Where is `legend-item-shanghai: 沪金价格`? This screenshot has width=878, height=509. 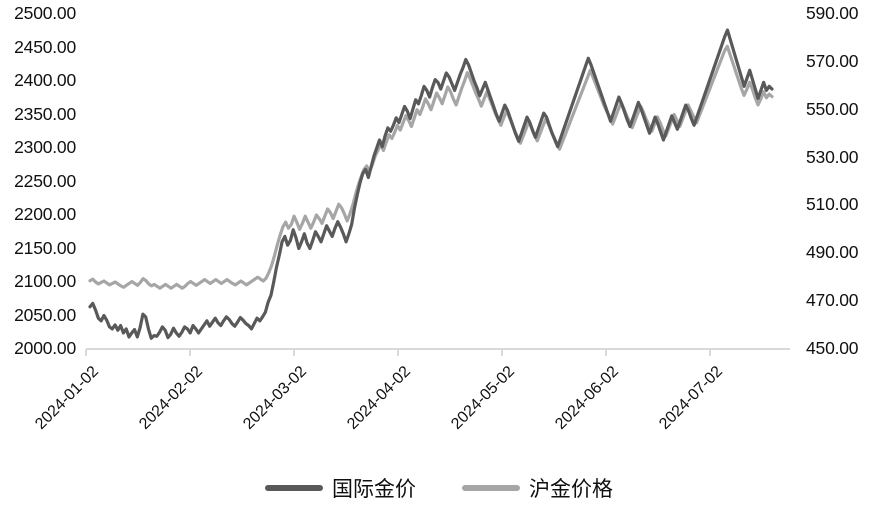 legend-item-shanghai: 沪金价格 is located at coordinates (537, 488).